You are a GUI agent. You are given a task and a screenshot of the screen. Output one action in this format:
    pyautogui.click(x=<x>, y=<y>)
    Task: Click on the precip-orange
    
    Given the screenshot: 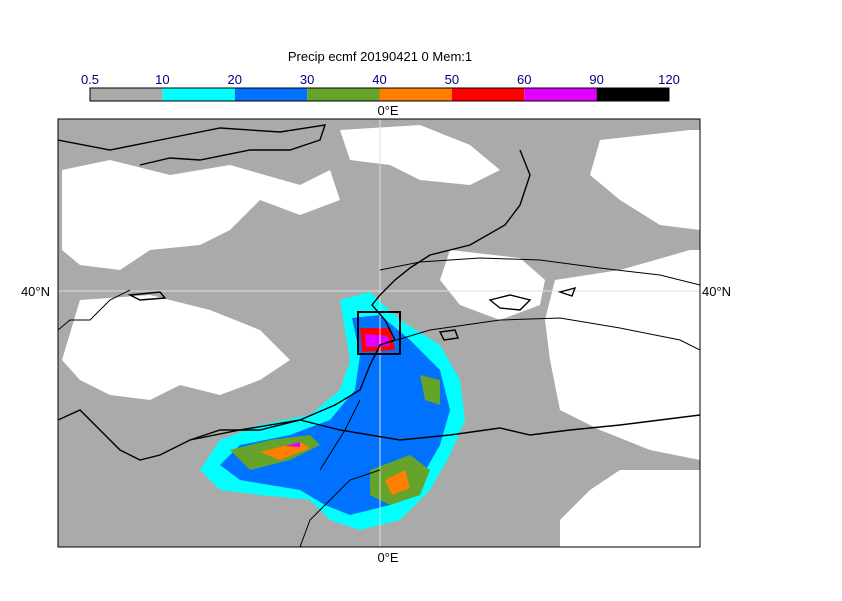 What is the action you would take?
    pyautogui.click(x=335, y=468)
    